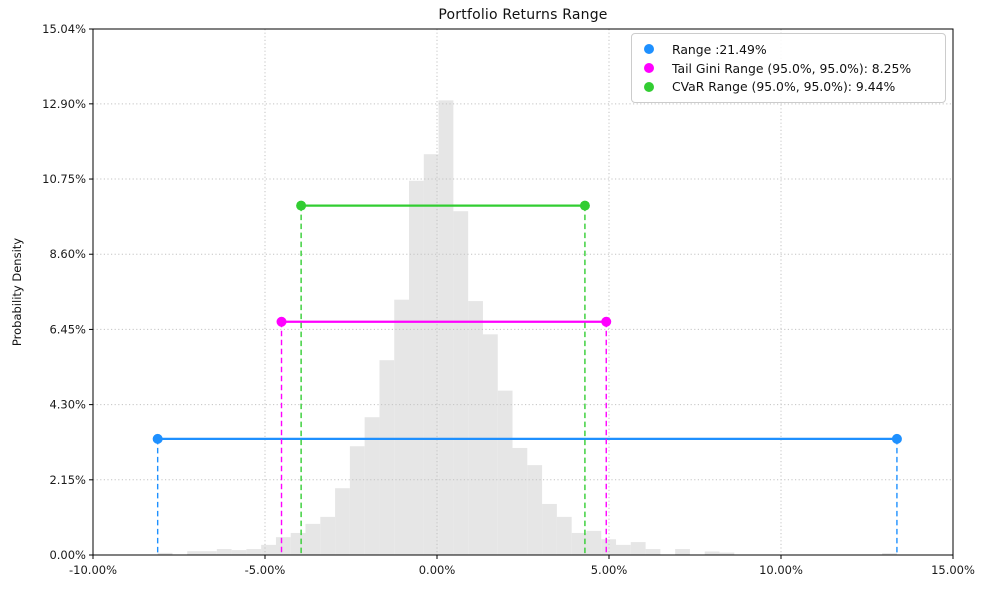 The image size is (995, 589). What do you see at coordinates (67, 405) in the screenshot?
I see `y-tick-label: 4.30%` at bounding box center [67, 405].